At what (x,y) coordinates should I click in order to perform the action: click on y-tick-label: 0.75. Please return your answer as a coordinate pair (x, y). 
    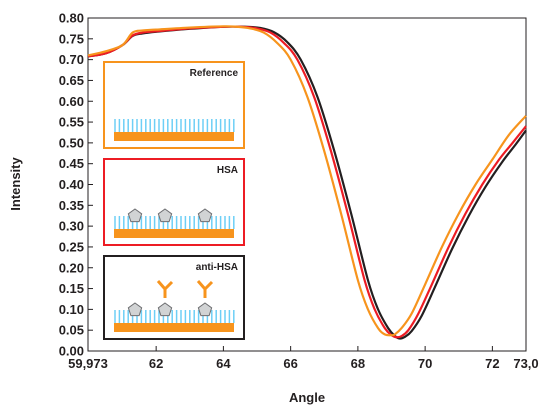
    Looking at the image, I should click on (71, 38).